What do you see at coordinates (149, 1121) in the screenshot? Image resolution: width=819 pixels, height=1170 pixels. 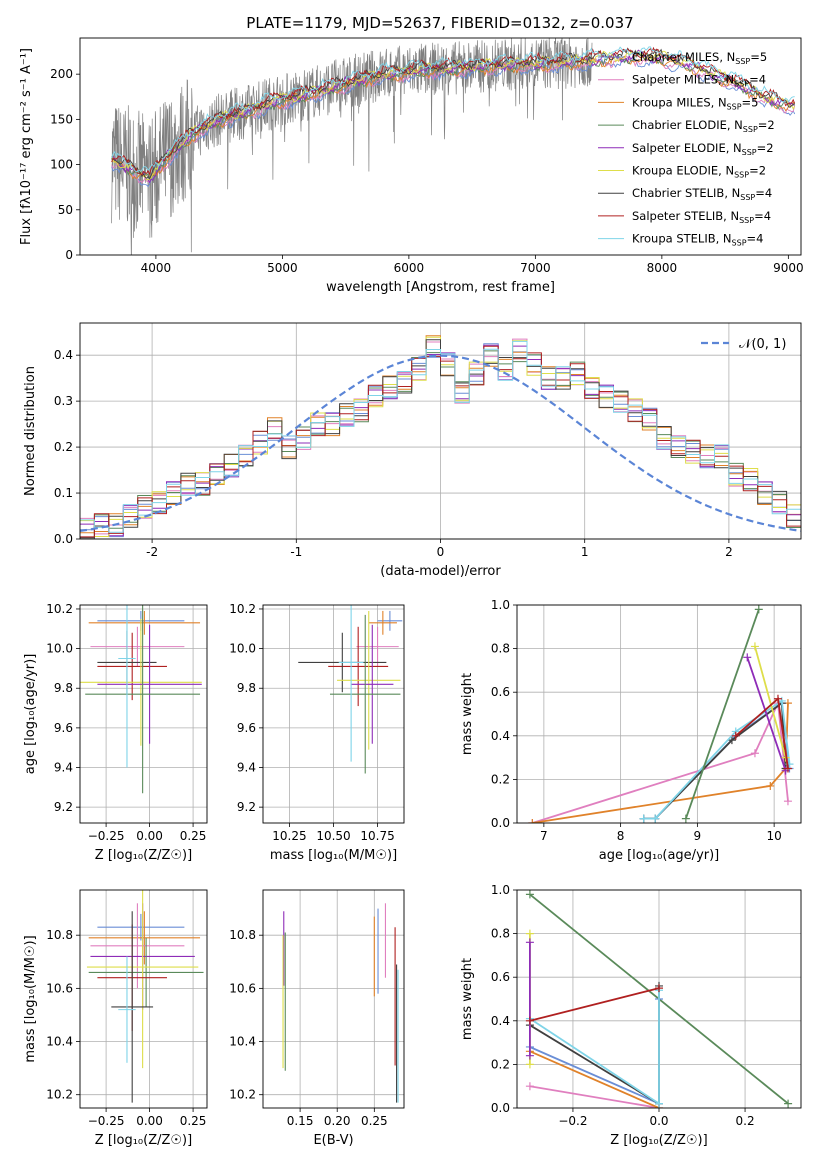 I see `x-tick-label: 0.00` at bounding box center [149, 1121].